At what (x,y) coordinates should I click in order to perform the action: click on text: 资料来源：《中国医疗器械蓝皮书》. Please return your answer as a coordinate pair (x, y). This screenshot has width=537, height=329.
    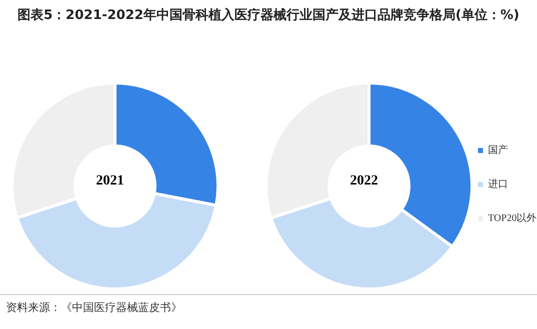
    Looking at the image, I should click on (94, 307).